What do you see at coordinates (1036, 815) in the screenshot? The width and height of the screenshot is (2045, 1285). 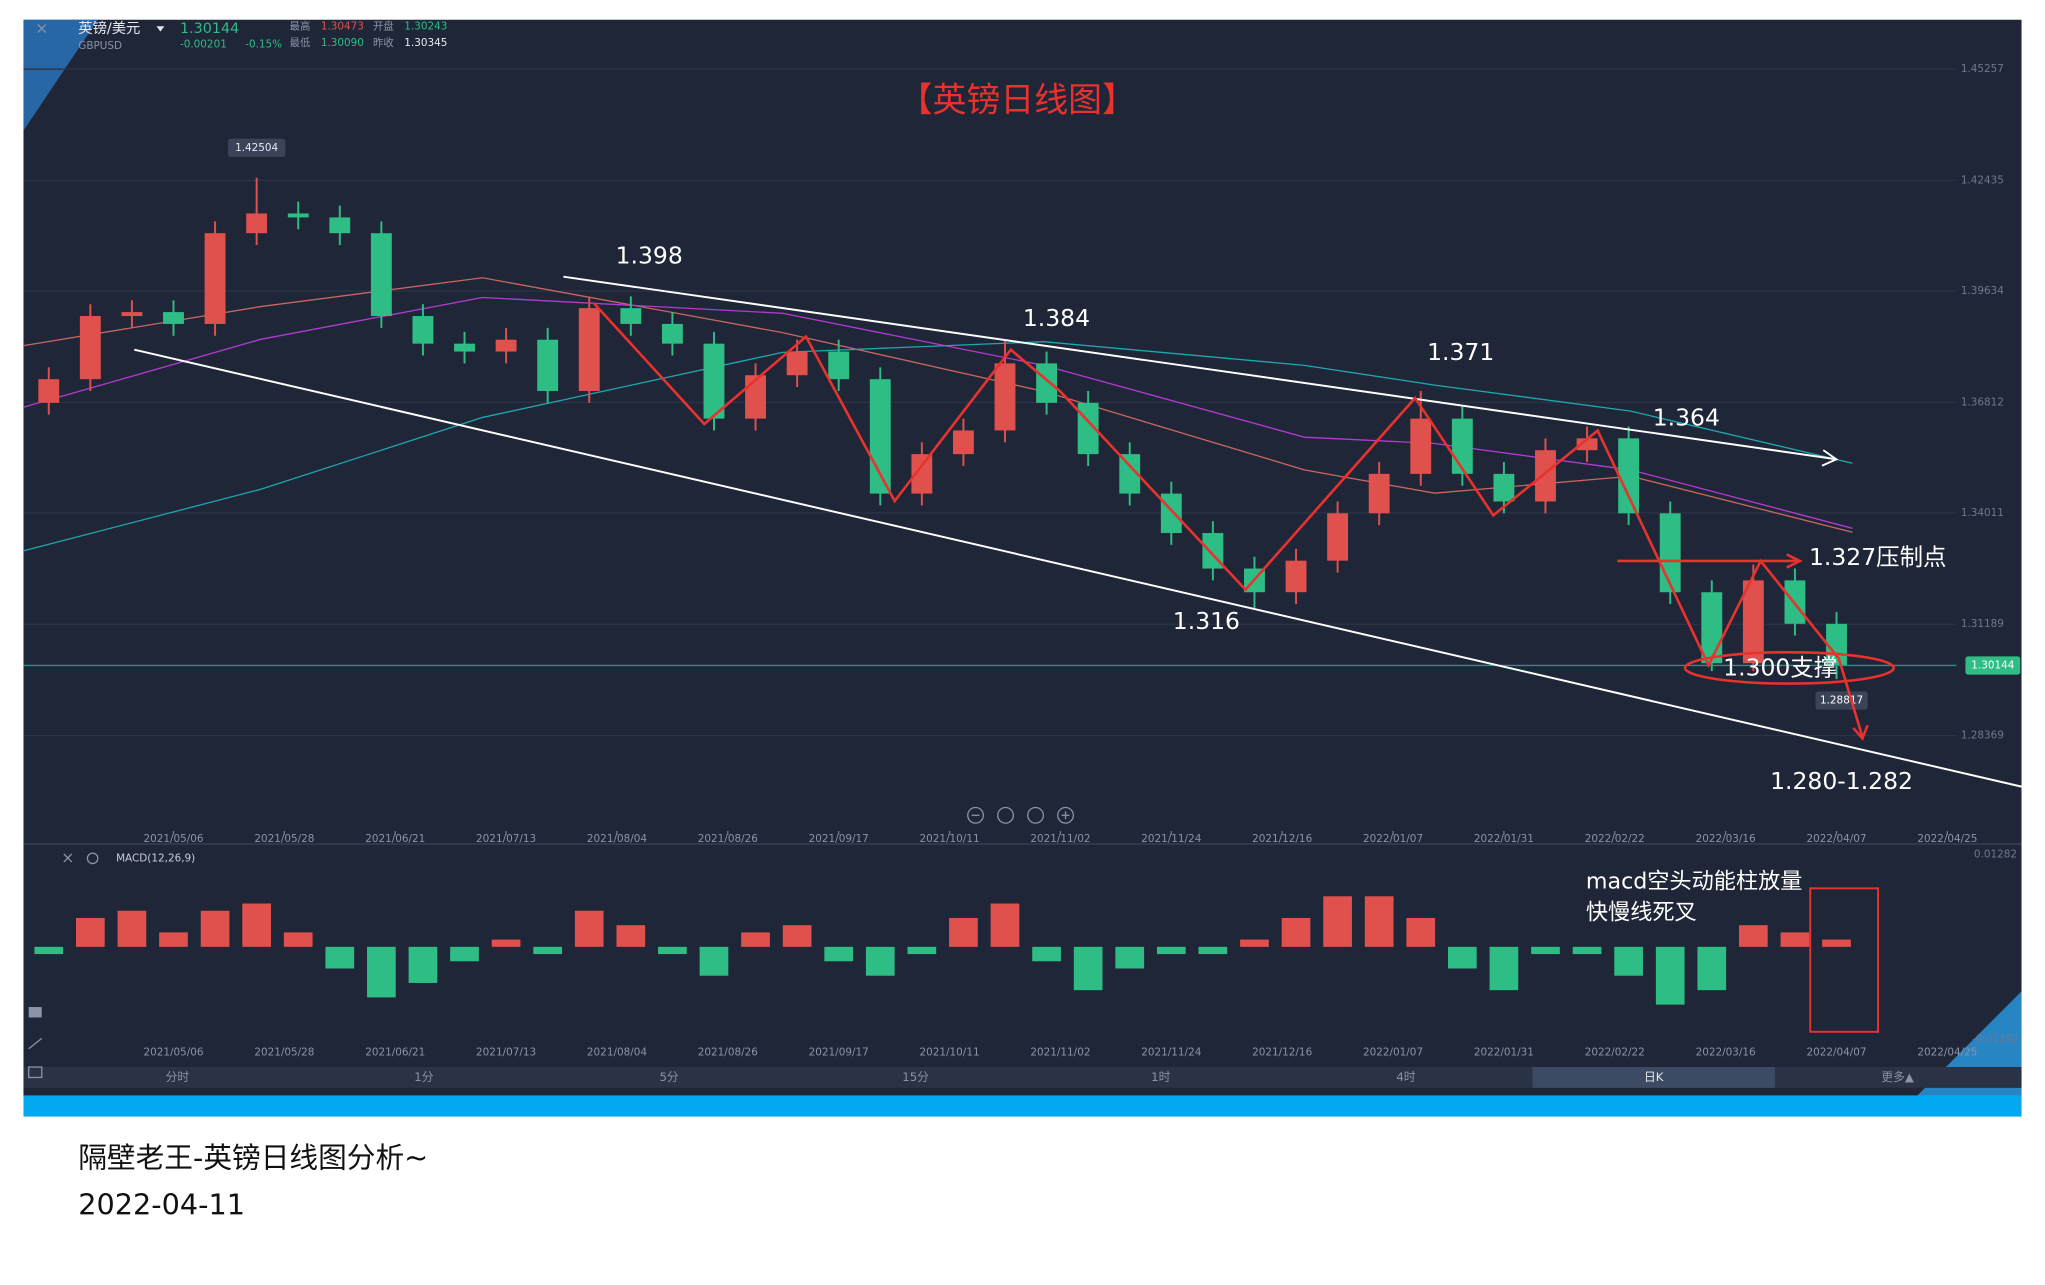 I see `zoom-end` at bounding box center [1036, 815].